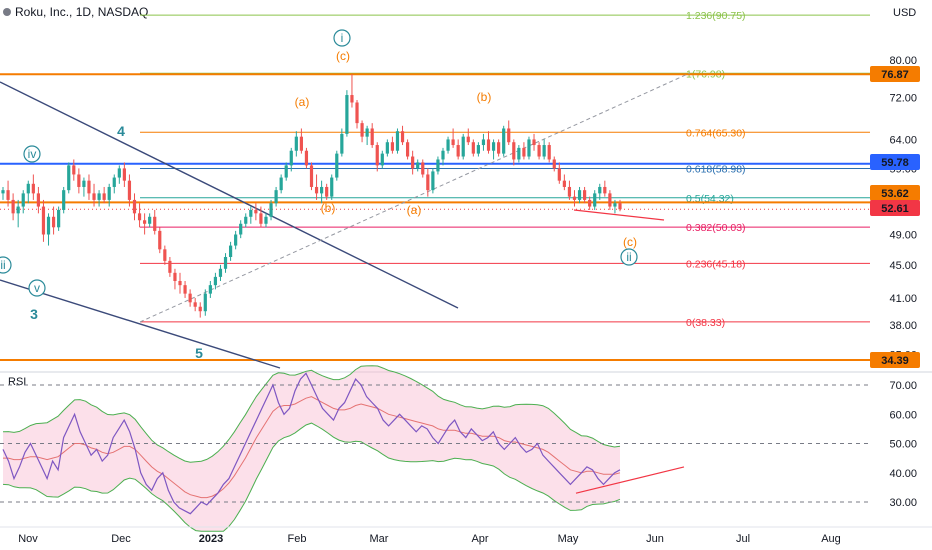 Image resolution: width=932 pixels, height=550 pixels. Describe the element at coordinates (831, 539) in the screenshot. I see `time-tick-label: Aug` at that location.